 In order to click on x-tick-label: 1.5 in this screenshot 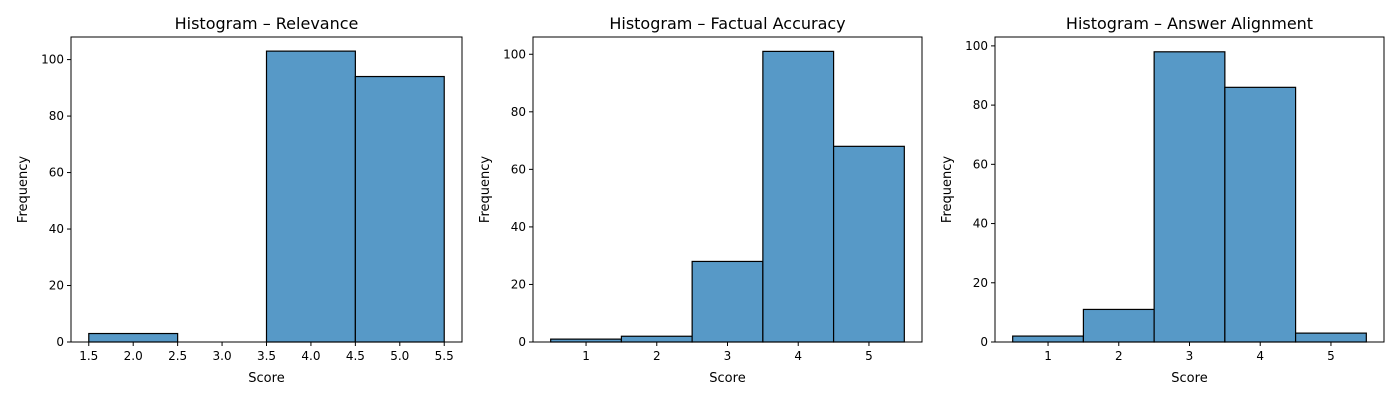, I will do `click(88, 356)`.